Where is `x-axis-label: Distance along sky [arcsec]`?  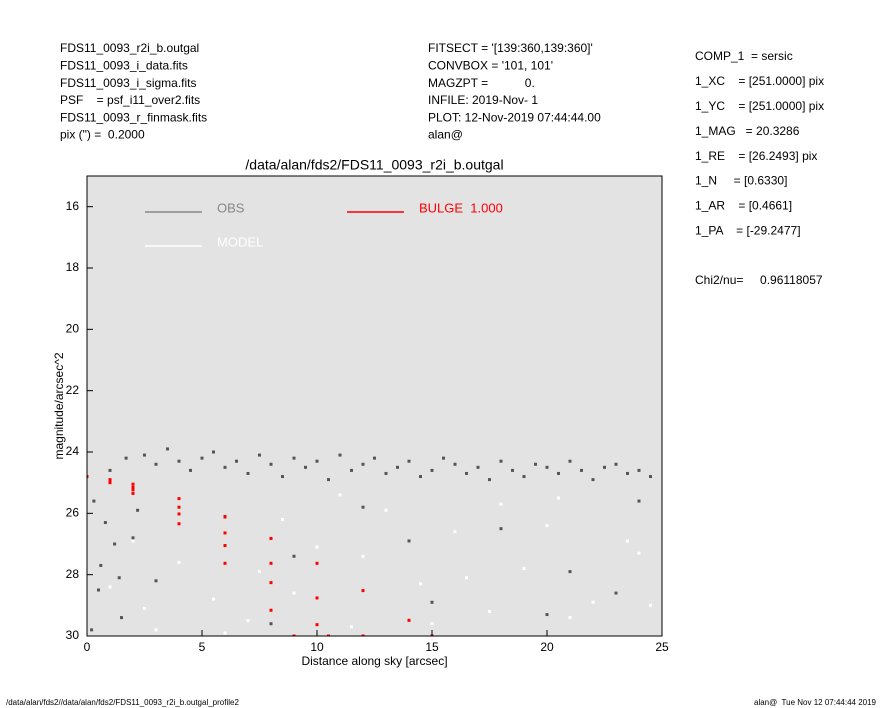 x-axis-label: Distance along sky [arcsec] is located at coordinates (374, 661).